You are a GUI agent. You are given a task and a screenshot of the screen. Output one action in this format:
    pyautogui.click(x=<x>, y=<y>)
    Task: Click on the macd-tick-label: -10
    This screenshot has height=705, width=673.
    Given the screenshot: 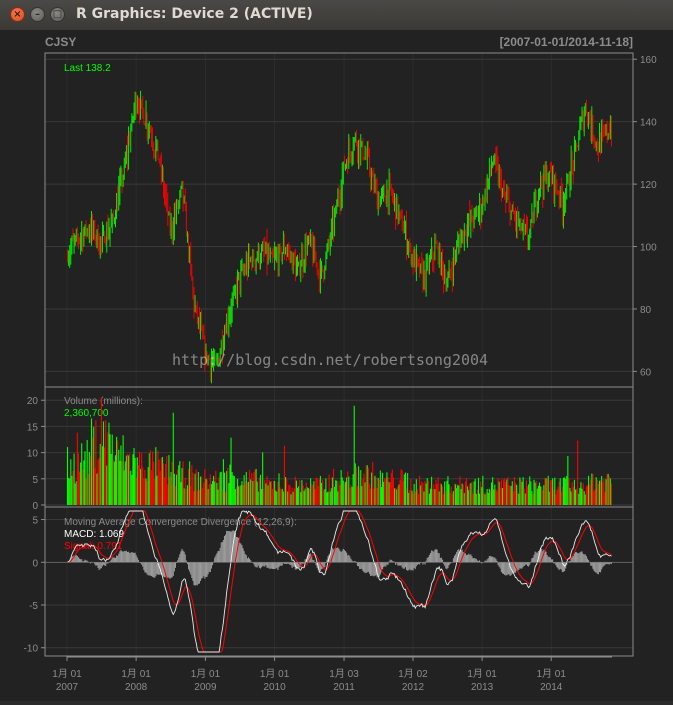 What is the action you would take?
    pyautogui.click(x=31, y=649)
    